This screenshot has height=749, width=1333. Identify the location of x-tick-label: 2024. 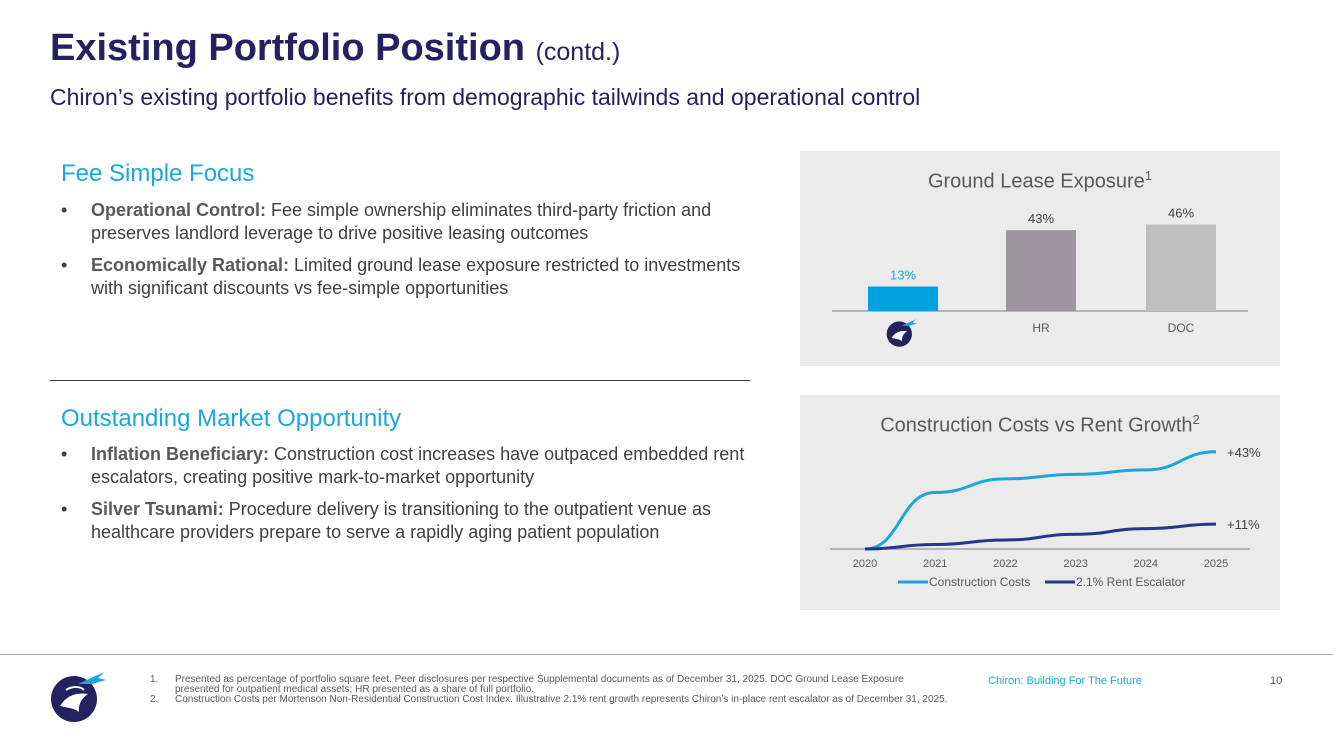
(1146, 564).